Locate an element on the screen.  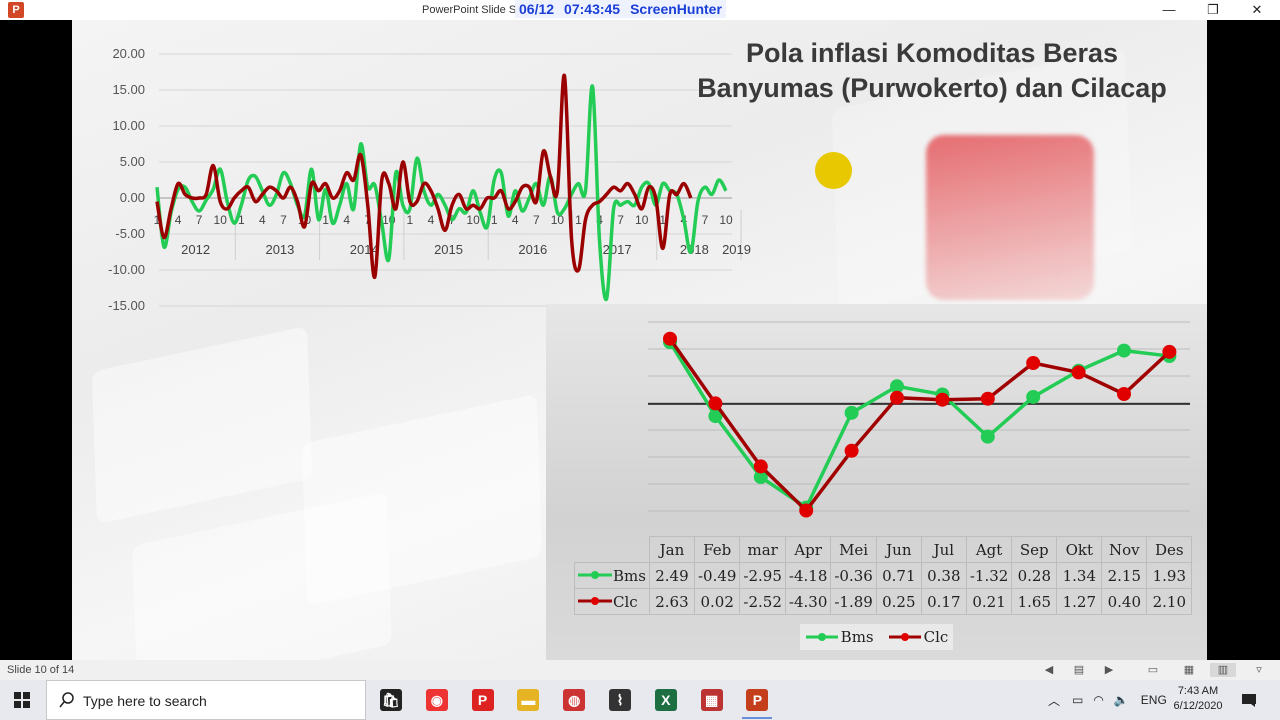
minimize-button: — is located at coordinates (1169, 9).